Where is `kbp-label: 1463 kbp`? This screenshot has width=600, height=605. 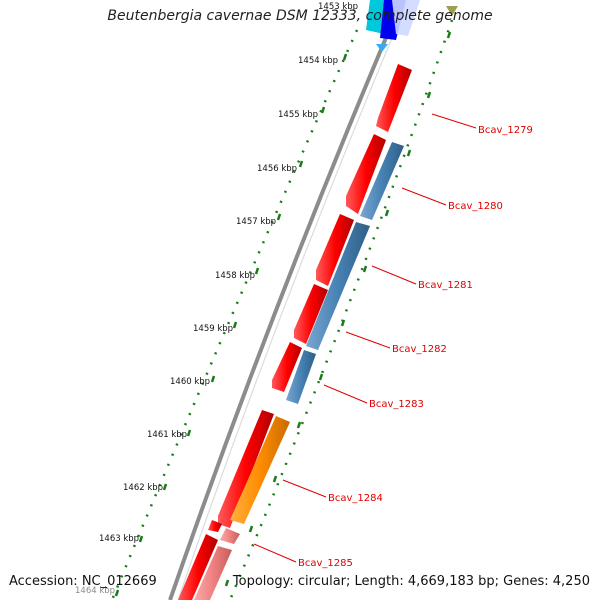
kbp-label: 1463 kbp is located at coordinates (119, 539).